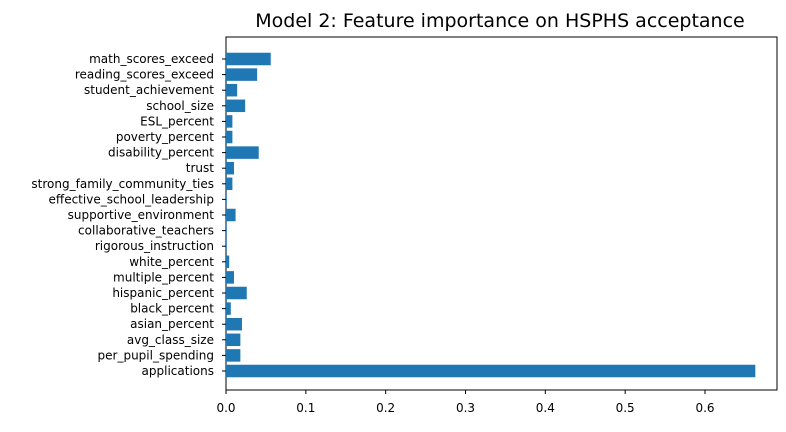 Image resolution: width=786 pixels, height=432 pixels. What do you see at coordinates (234, 324) in the screenshot?
I see `bar-asian-percent` at bounding box center [234, 324].